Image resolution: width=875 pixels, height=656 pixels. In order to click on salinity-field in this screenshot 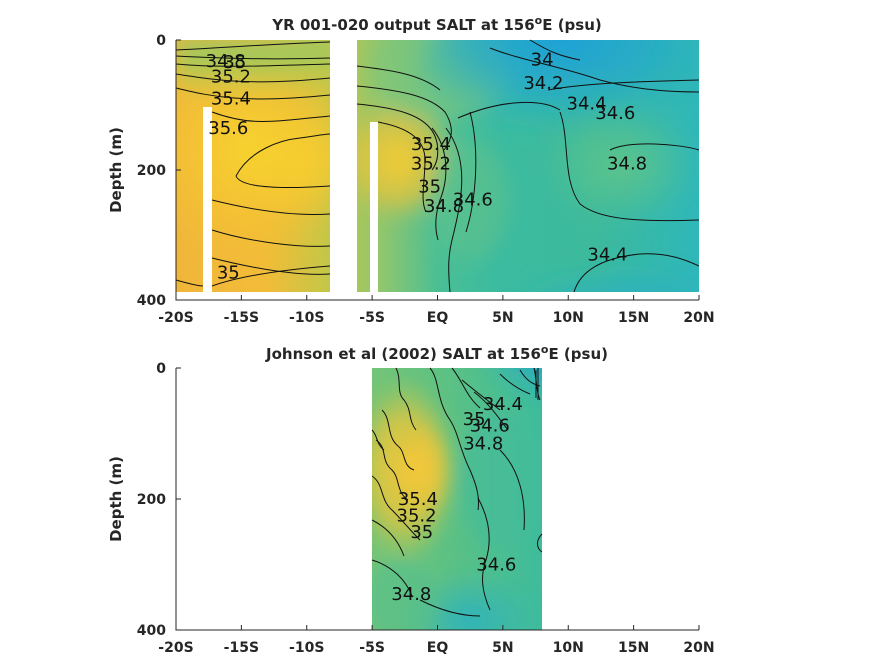, I will do `click(457, 499)`.